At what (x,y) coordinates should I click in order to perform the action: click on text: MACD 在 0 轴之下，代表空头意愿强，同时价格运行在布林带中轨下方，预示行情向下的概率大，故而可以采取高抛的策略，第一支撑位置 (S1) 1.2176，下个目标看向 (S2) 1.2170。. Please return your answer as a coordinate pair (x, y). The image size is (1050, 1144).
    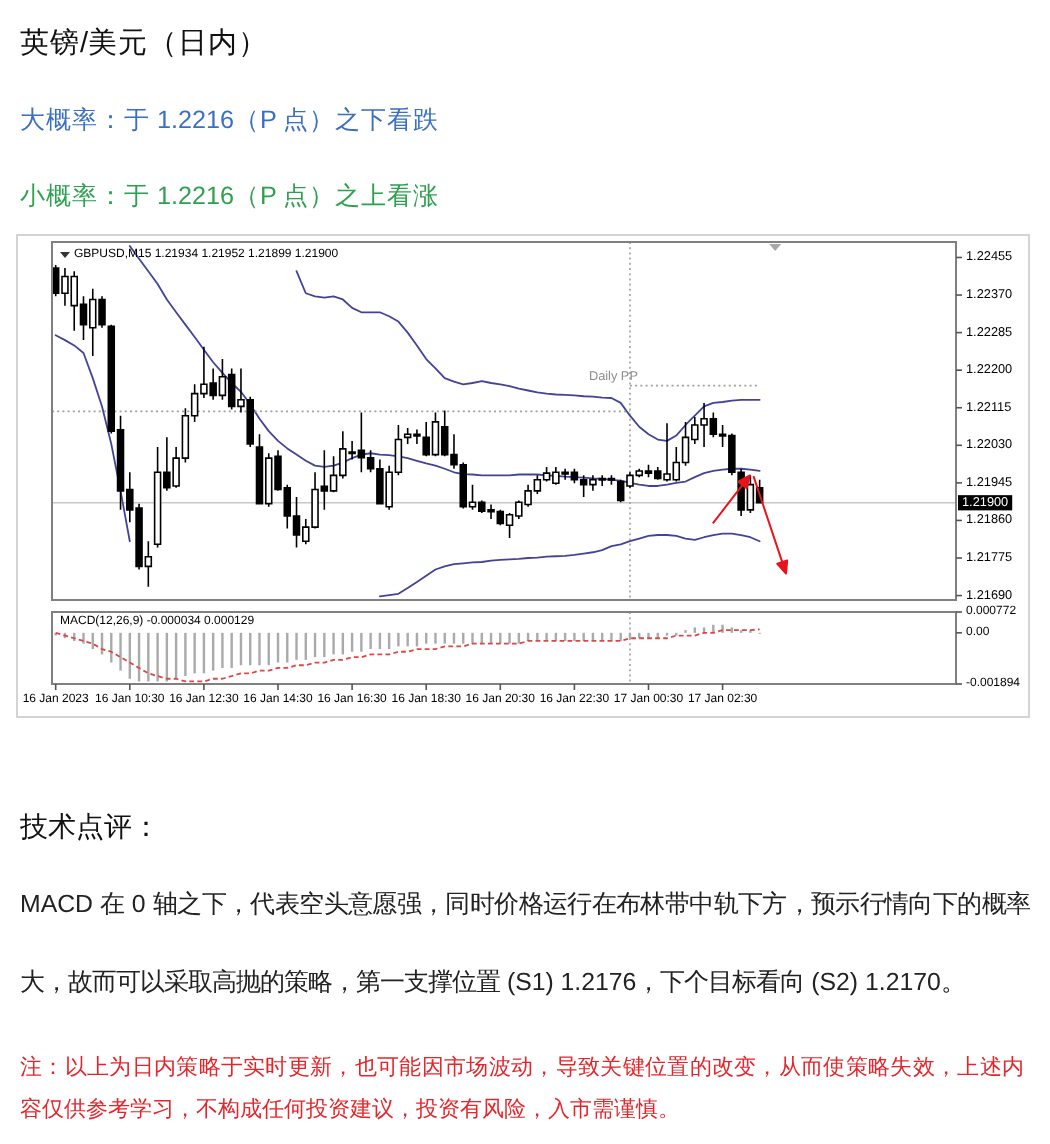
    Looking at the image, I should click on (525, 942).